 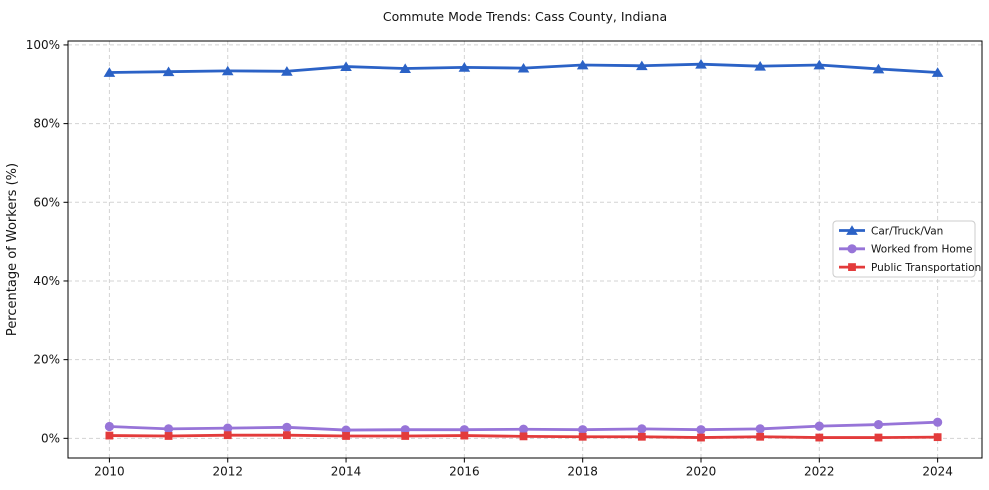 I want to click on x-tick-label: 2020, so click(x=701, y=472).